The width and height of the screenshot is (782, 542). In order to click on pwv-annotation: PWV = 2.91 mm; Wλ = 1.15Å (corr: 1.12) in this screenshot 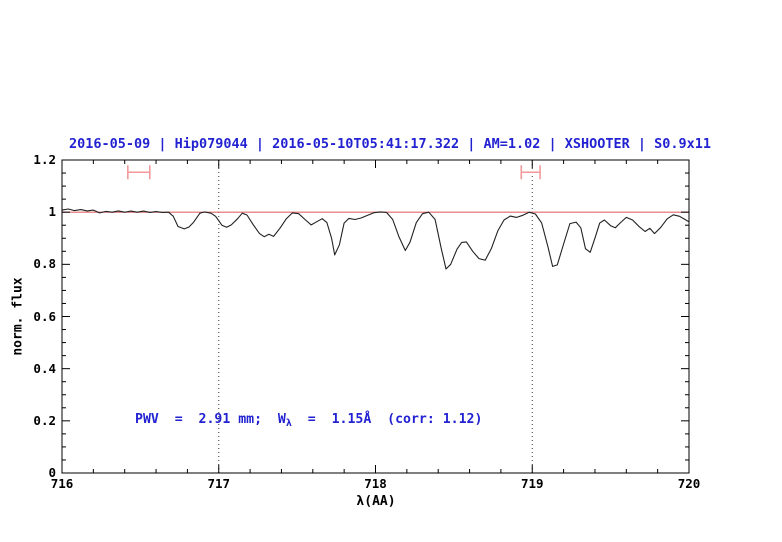, I will do `click(308, 420)`.